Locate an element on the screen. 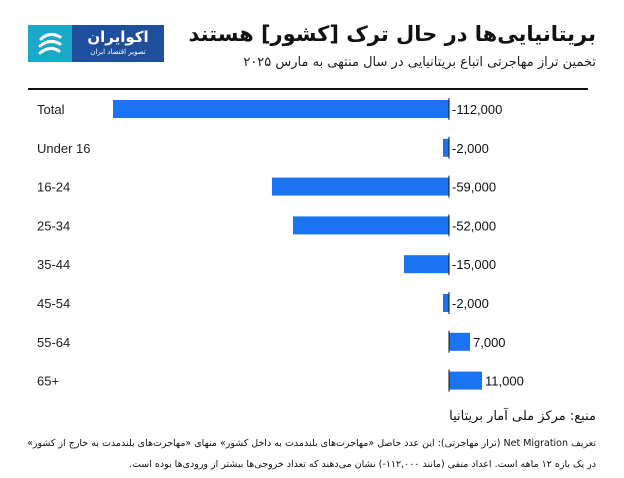 The image size is (624, 478). data-label: -112,000 is located at coordinates (477, 109).